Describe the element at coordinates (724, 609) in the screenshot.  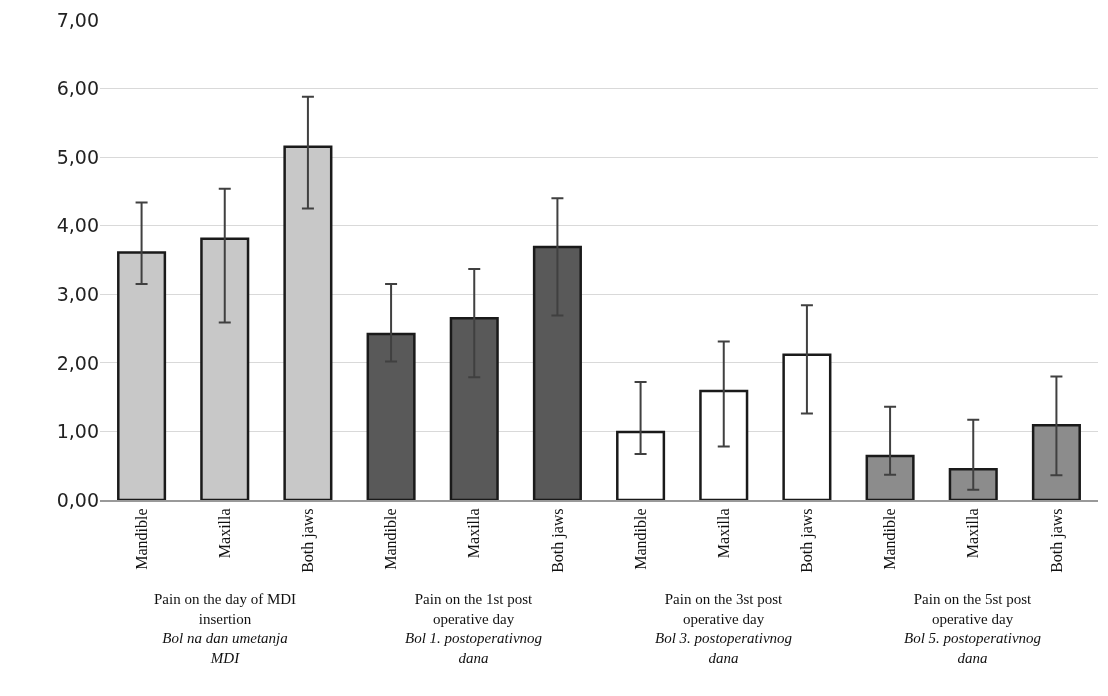
I see `text: Pain on the 3st post operative day` at that location.